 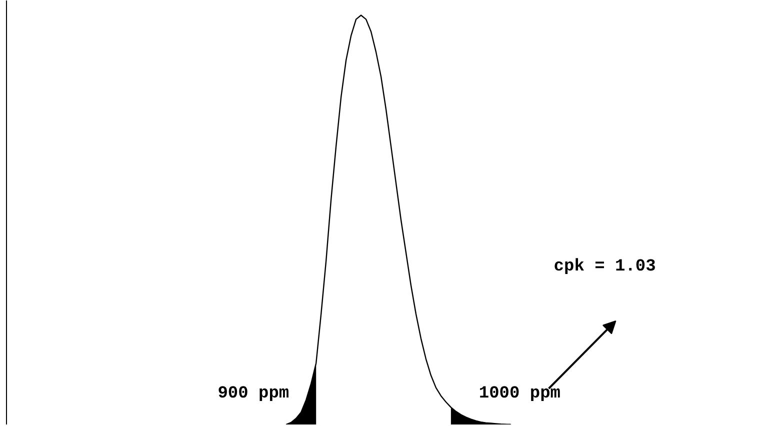 What do you see at coordinates (519, 394) in the screenshot?
I see `annotation: 1000 ppm` at bounding box center [519, 394].